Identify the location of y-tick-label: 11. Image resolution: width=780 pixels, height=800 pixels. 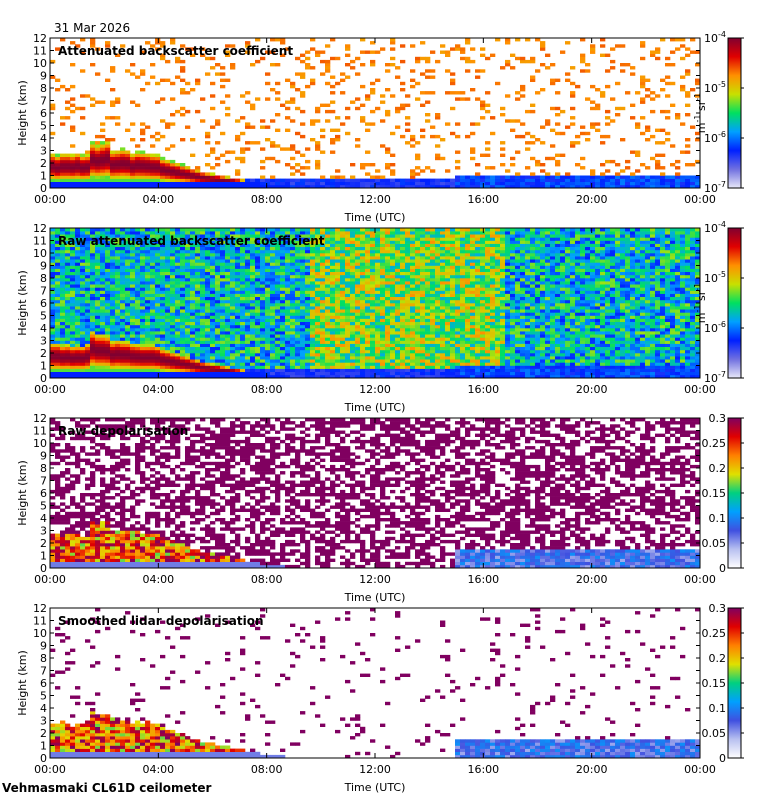
(40, 51).